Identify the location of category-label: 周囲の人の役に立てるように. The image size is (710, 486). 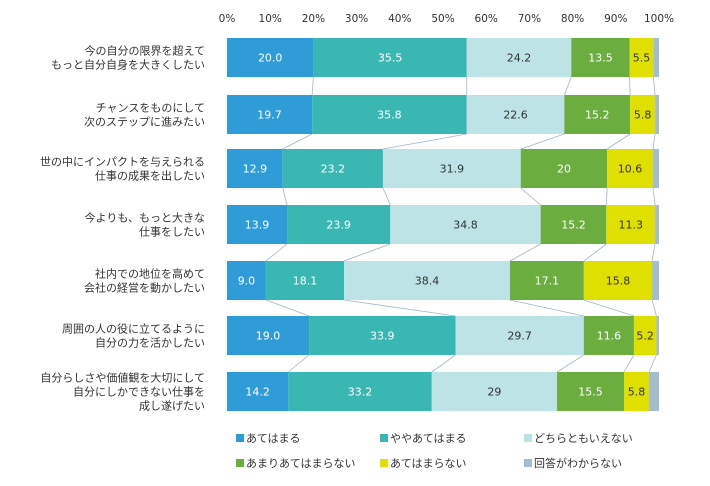
(133, 329).